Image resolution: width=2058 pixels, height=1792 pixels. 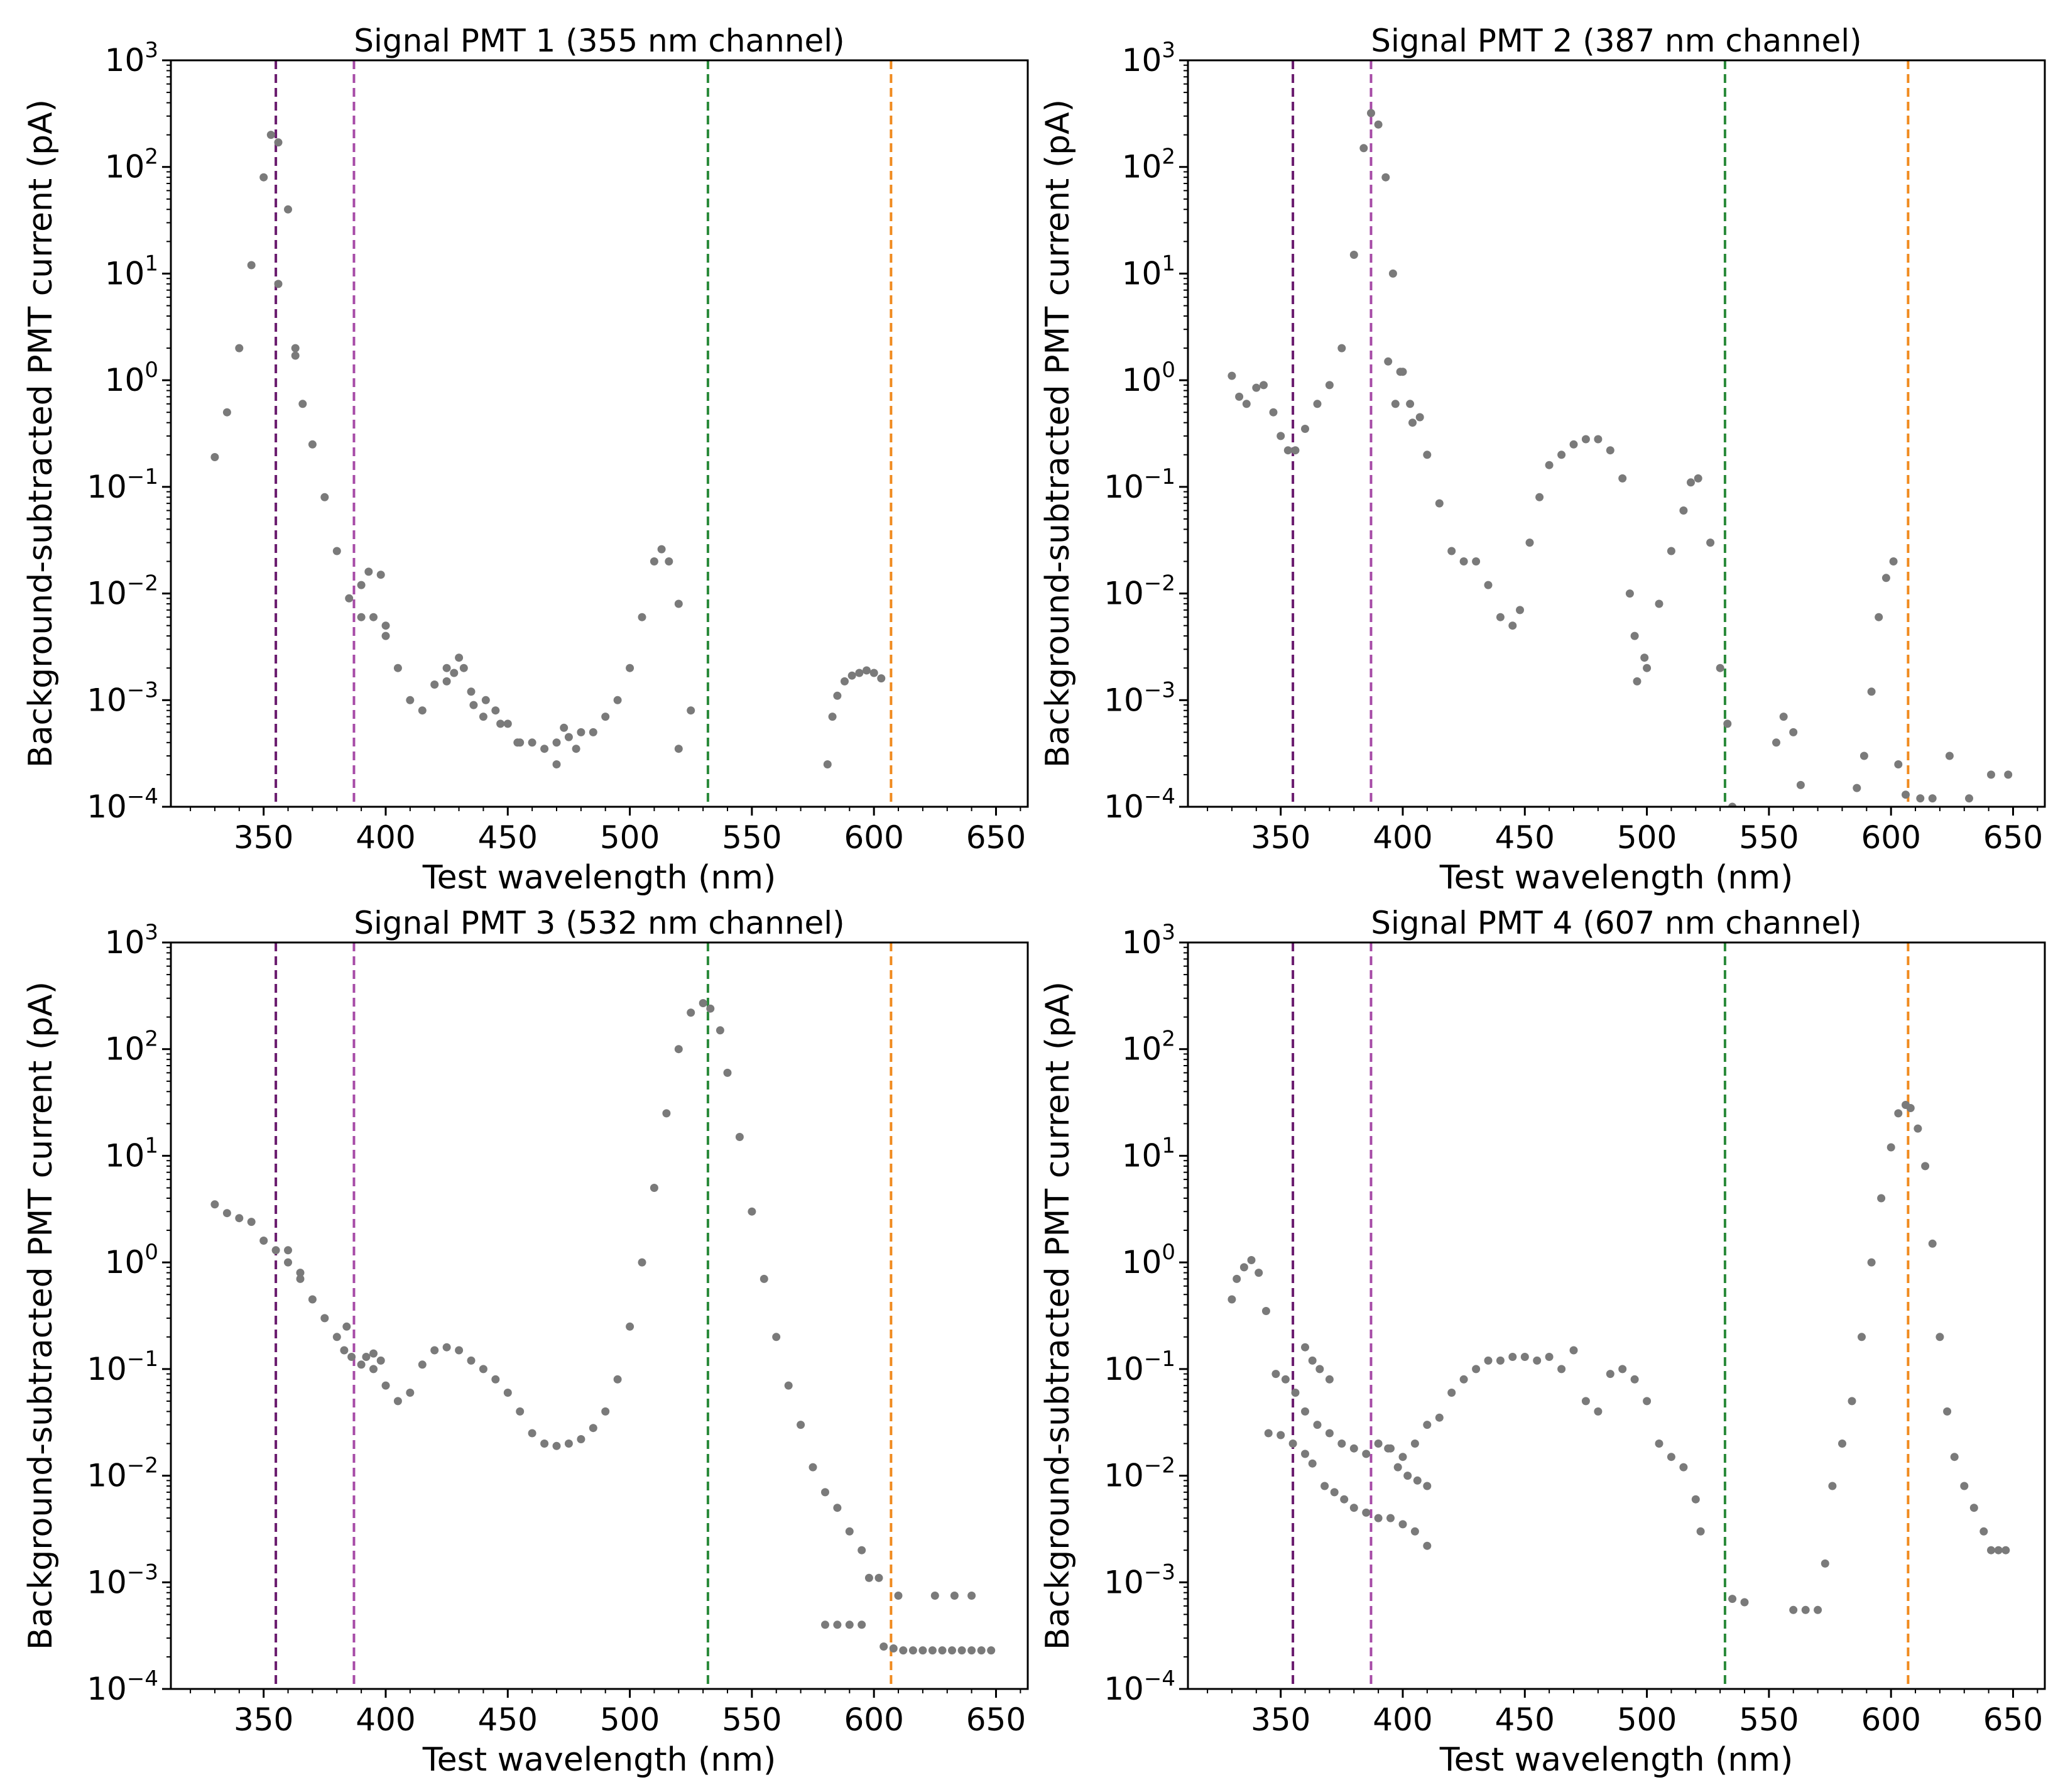 What do you see at coordinates (1139, 804) in the screenshot?
I see `y-tick-label: 10⁻⁴` at bounding box center [1139, 804].